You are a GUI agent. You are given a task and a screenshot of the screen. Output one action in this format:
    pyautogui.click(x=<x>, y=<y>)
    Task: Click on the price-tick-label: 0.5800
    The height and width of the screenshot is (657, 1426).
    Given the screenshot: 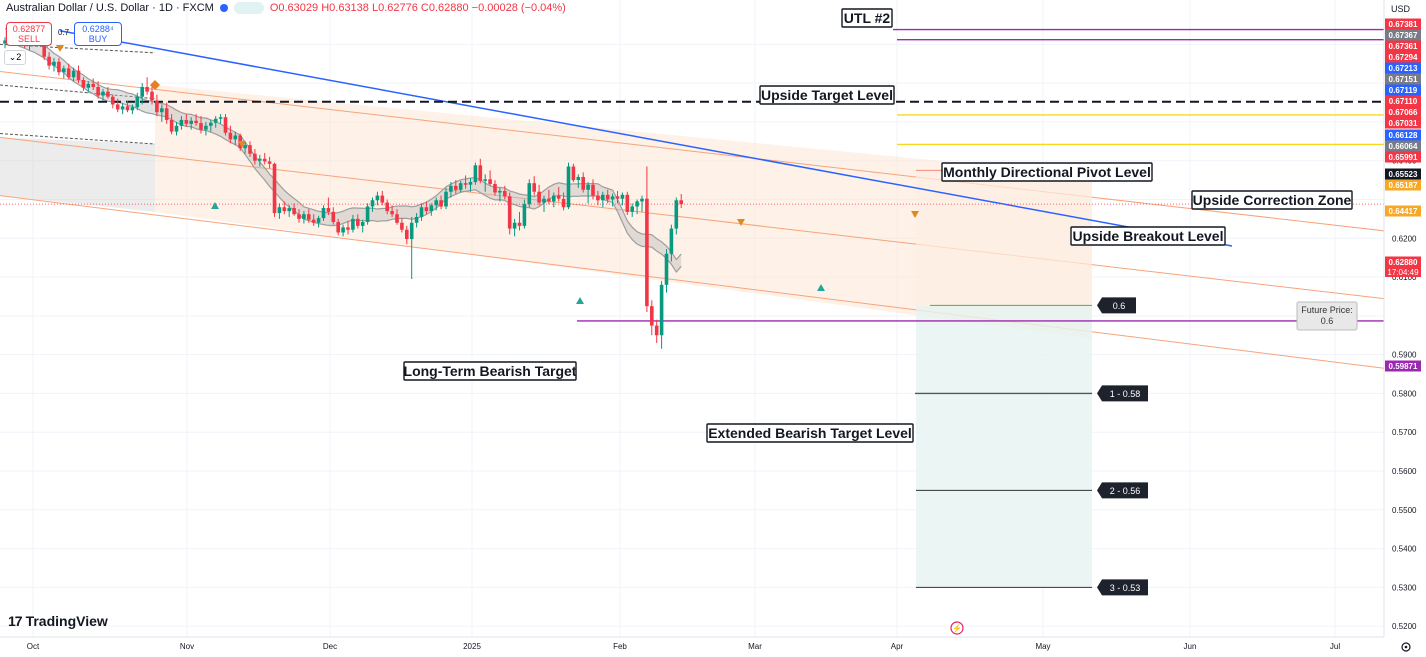 What is the action you would take?
    pyautogui.click(x=1404, y=393)
    